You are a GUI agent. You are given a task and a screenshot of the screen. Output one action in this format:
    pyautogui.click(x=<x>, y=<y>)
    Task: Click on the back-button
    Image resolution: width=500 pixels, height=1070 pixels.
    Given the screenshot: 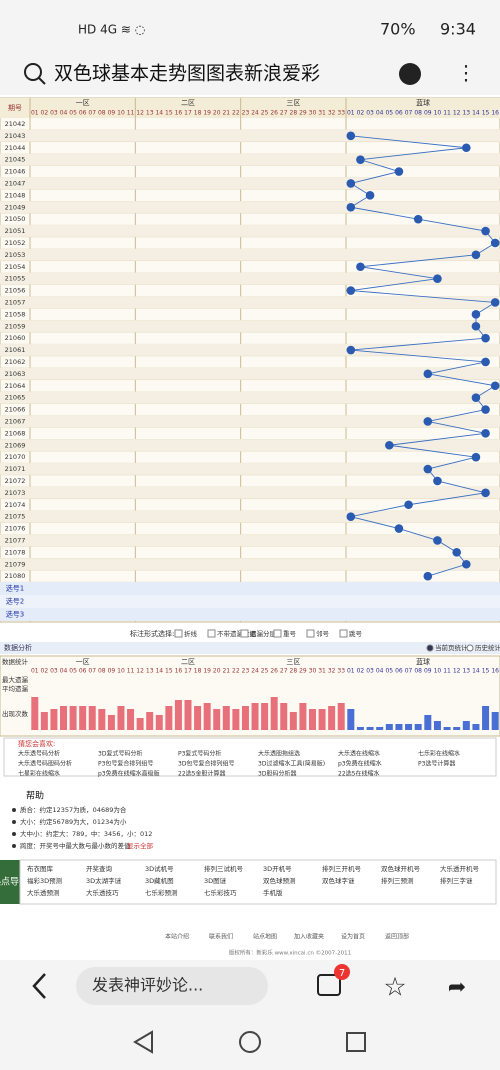 What is the action you would take?
    pyautogui.click(x=39, y=986)
    